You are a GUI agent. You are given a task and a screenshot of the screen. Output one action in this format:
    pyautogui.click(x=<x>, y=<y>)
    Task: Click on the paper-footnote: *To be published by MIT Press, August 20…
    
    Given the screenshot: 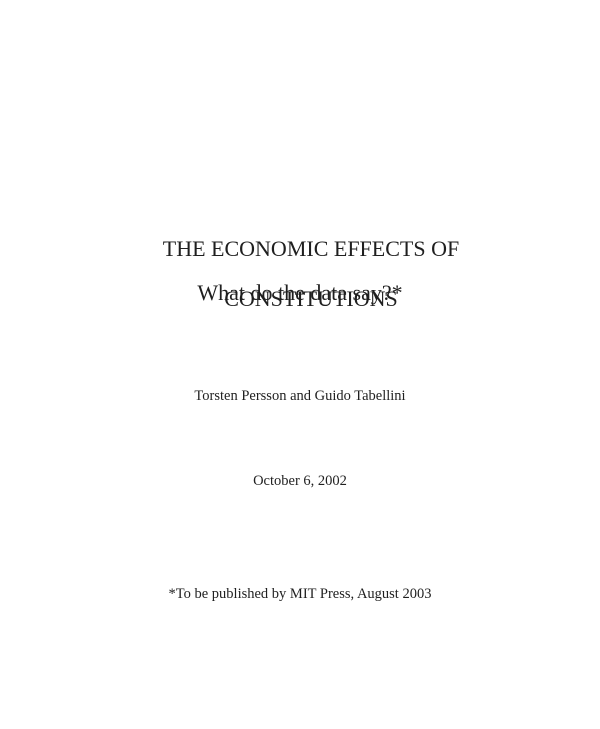 What is the action you would take?
    pyautogui.click(x=300, y=594)
    